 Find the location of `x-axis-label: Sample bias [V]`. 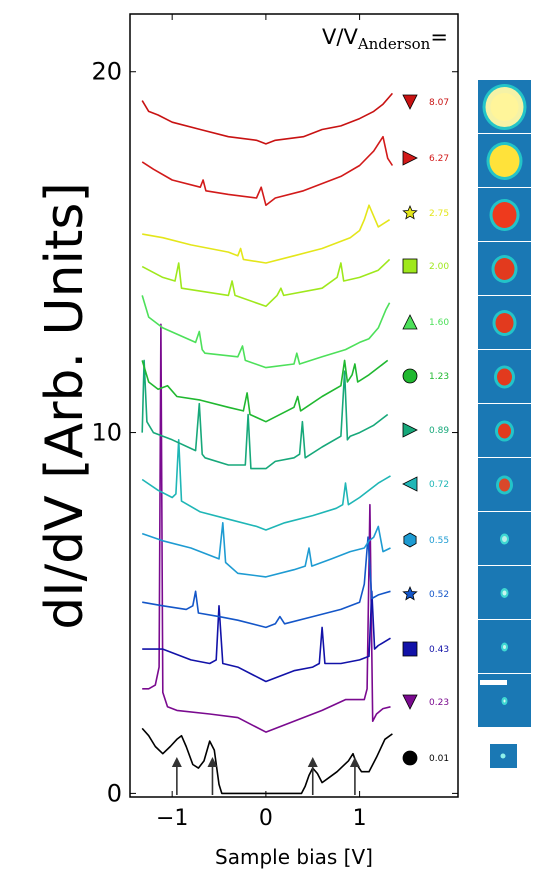

x-axis-label: Sample bias [V] is located at coordinates (294, 857).